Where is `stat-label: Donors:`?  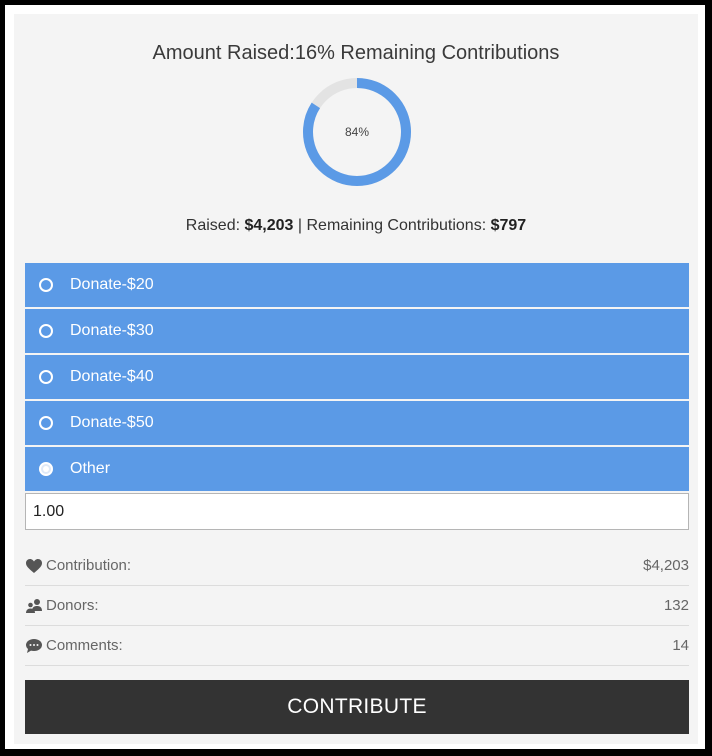 stat-label: Donors: is located at coordinates (72, 605).